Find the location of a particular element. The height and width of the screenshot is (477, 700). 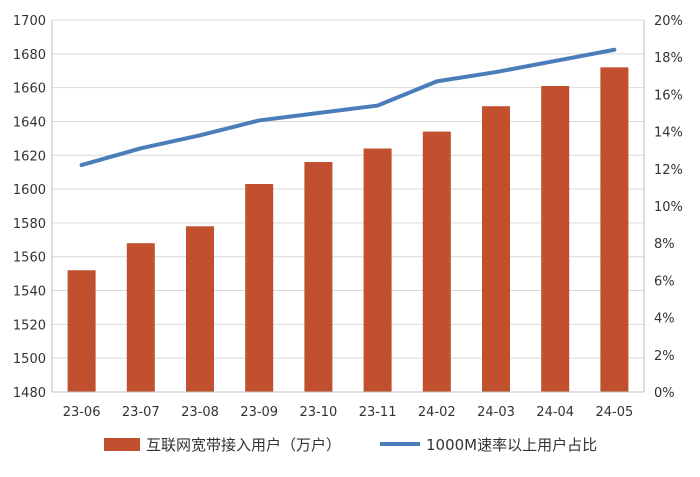

legend: 互联网宽带接入用户（万户） 1000M速率以上用户占比 is located at coordinates (350, 445).